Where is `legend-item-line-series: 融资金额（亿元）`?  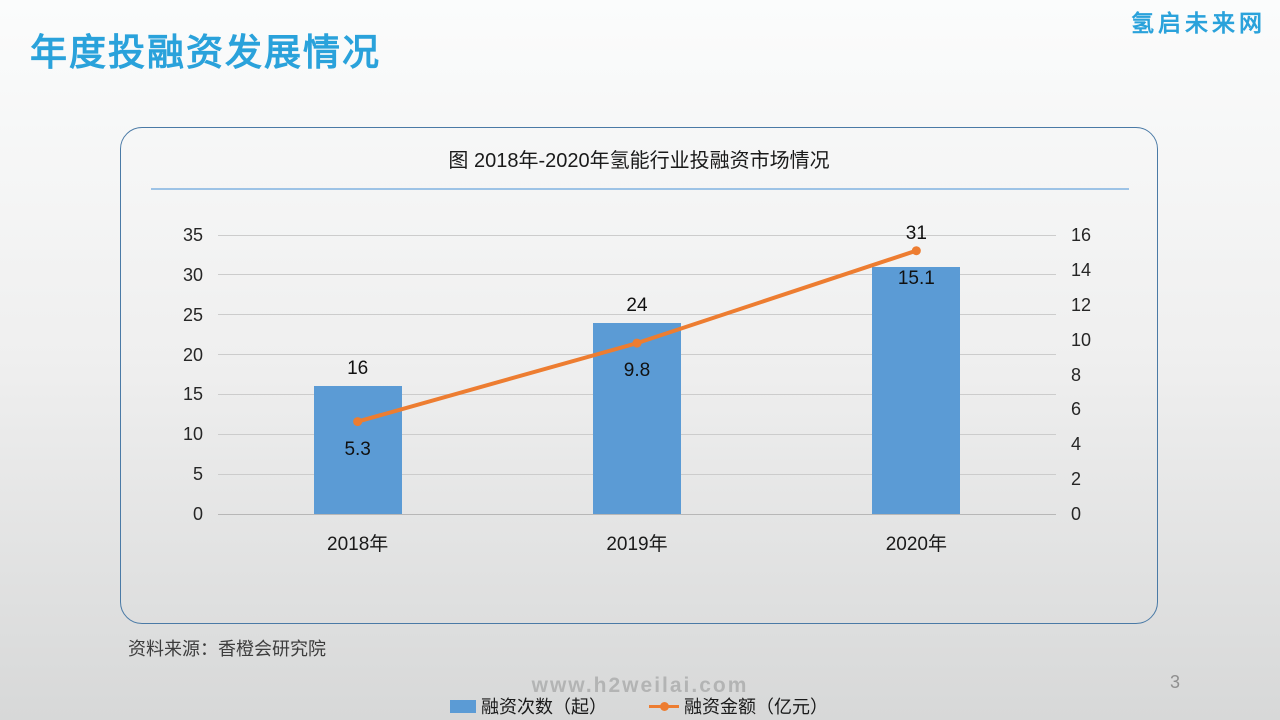
legend-item-line-series: 融资金额（亿元） is located at coordinates (738, 706).